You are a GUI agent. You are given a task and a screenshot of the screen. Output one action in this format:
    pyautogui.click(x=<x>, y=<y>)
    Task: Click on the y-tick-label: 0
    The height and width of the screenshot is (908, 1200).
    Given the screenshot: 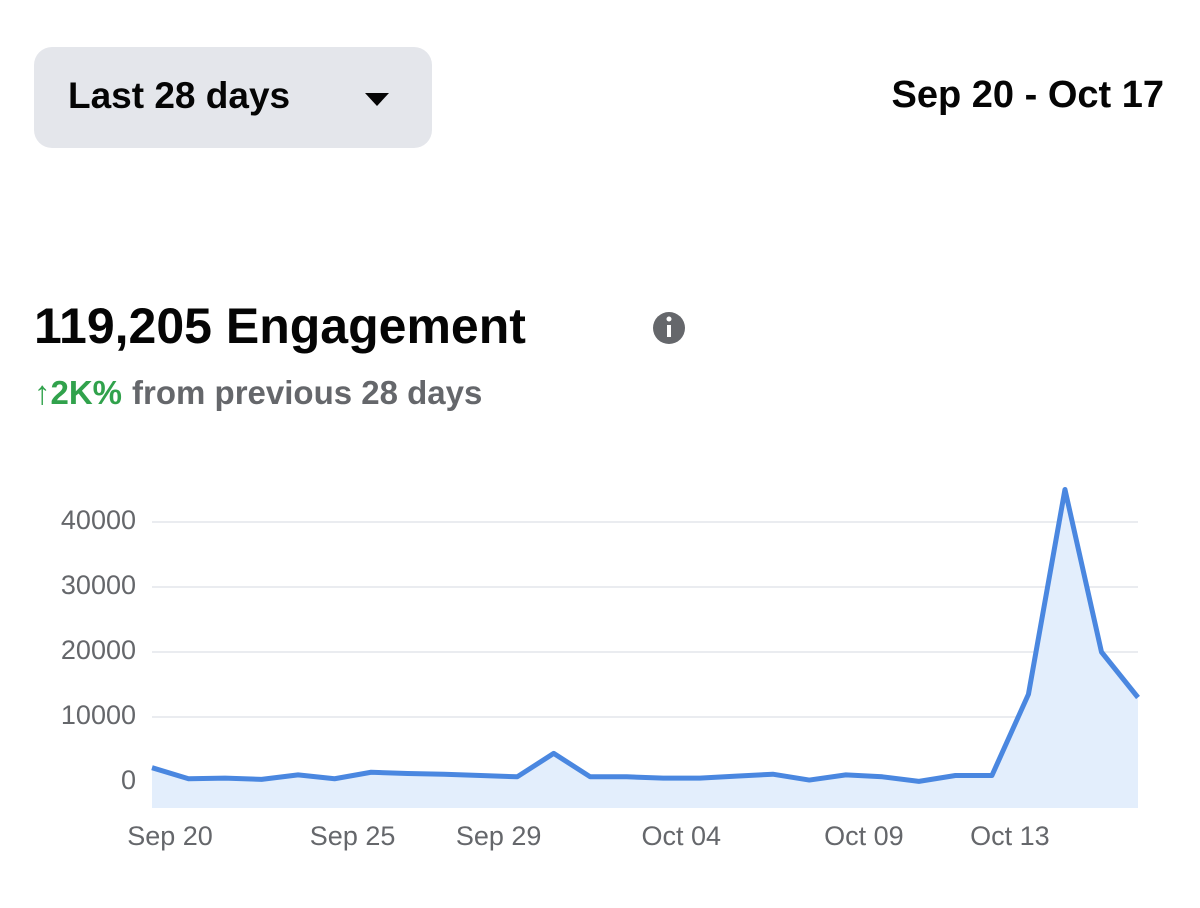 What is the action you would take?
    pyautogui.click(x=128, y=780)
    